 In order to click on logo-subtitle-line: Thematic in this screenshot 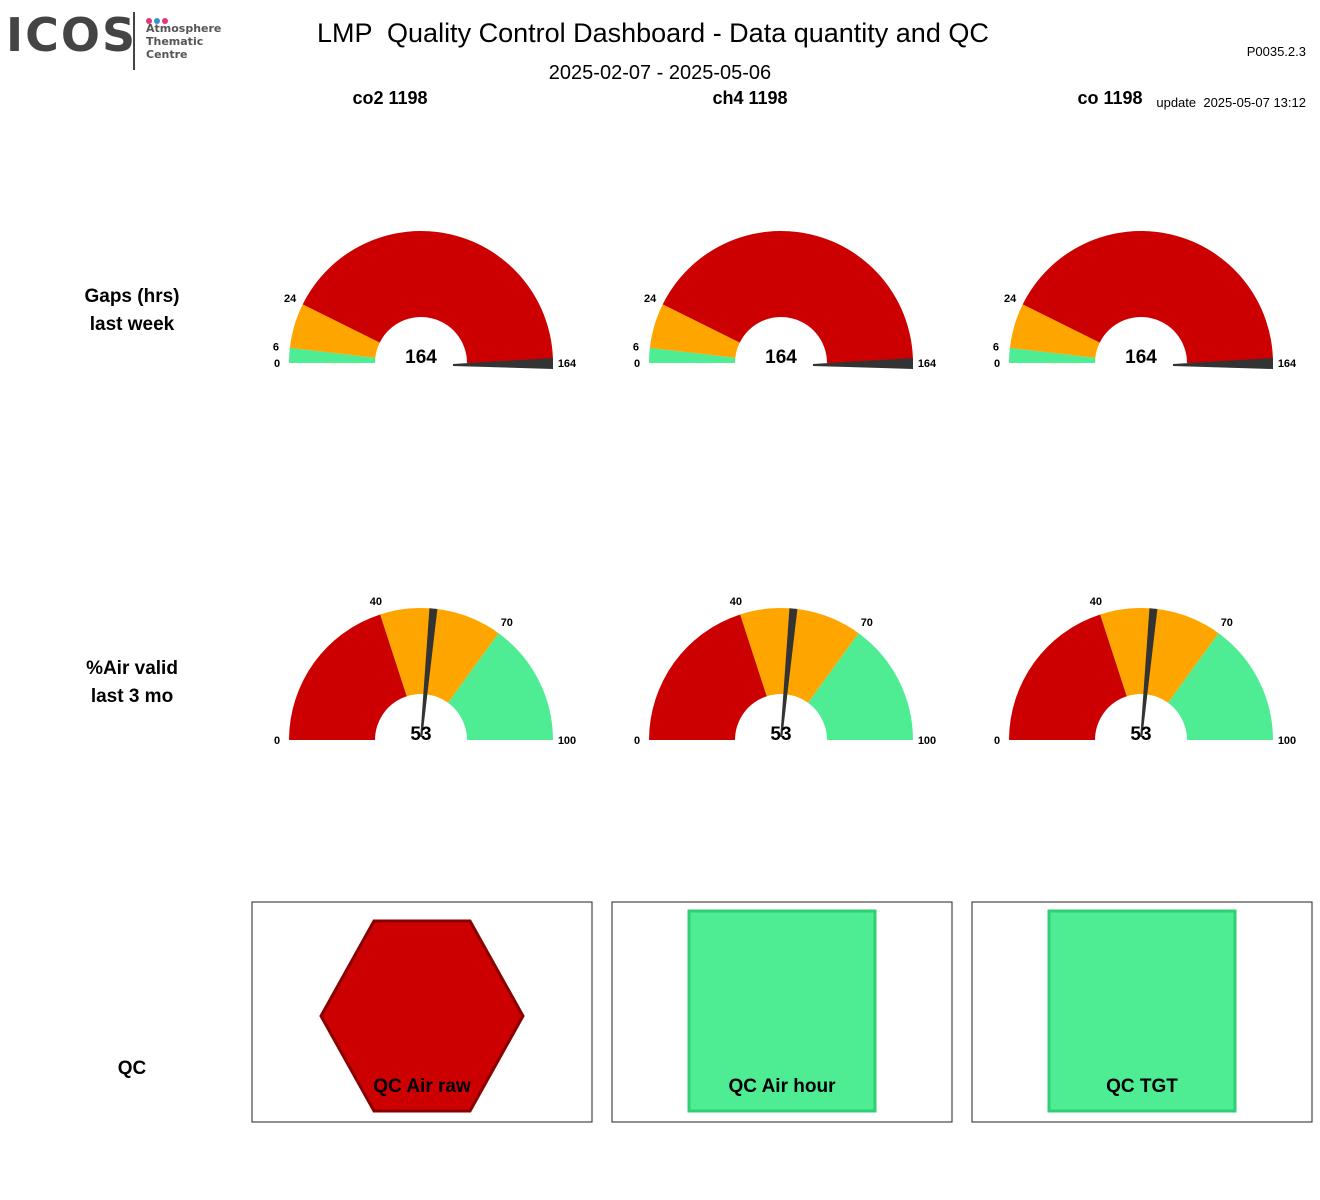, I will do `click(175, 41)`.